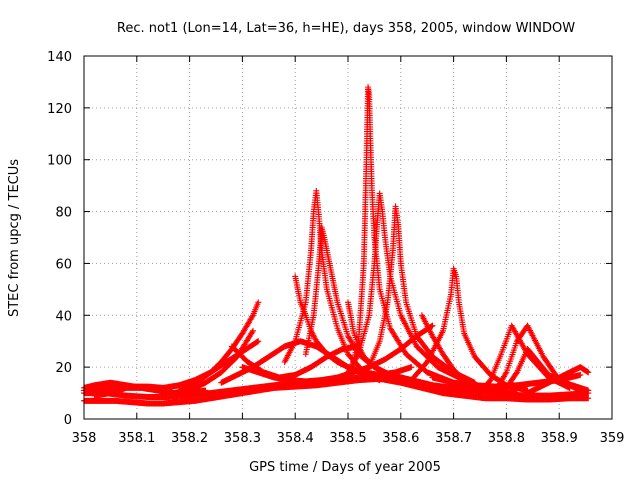 This screenshot has width=640, height=480. Describe the element at coordinates (347, 438) in the screenshot. I see `x-tick-label: 358.5` at that location.